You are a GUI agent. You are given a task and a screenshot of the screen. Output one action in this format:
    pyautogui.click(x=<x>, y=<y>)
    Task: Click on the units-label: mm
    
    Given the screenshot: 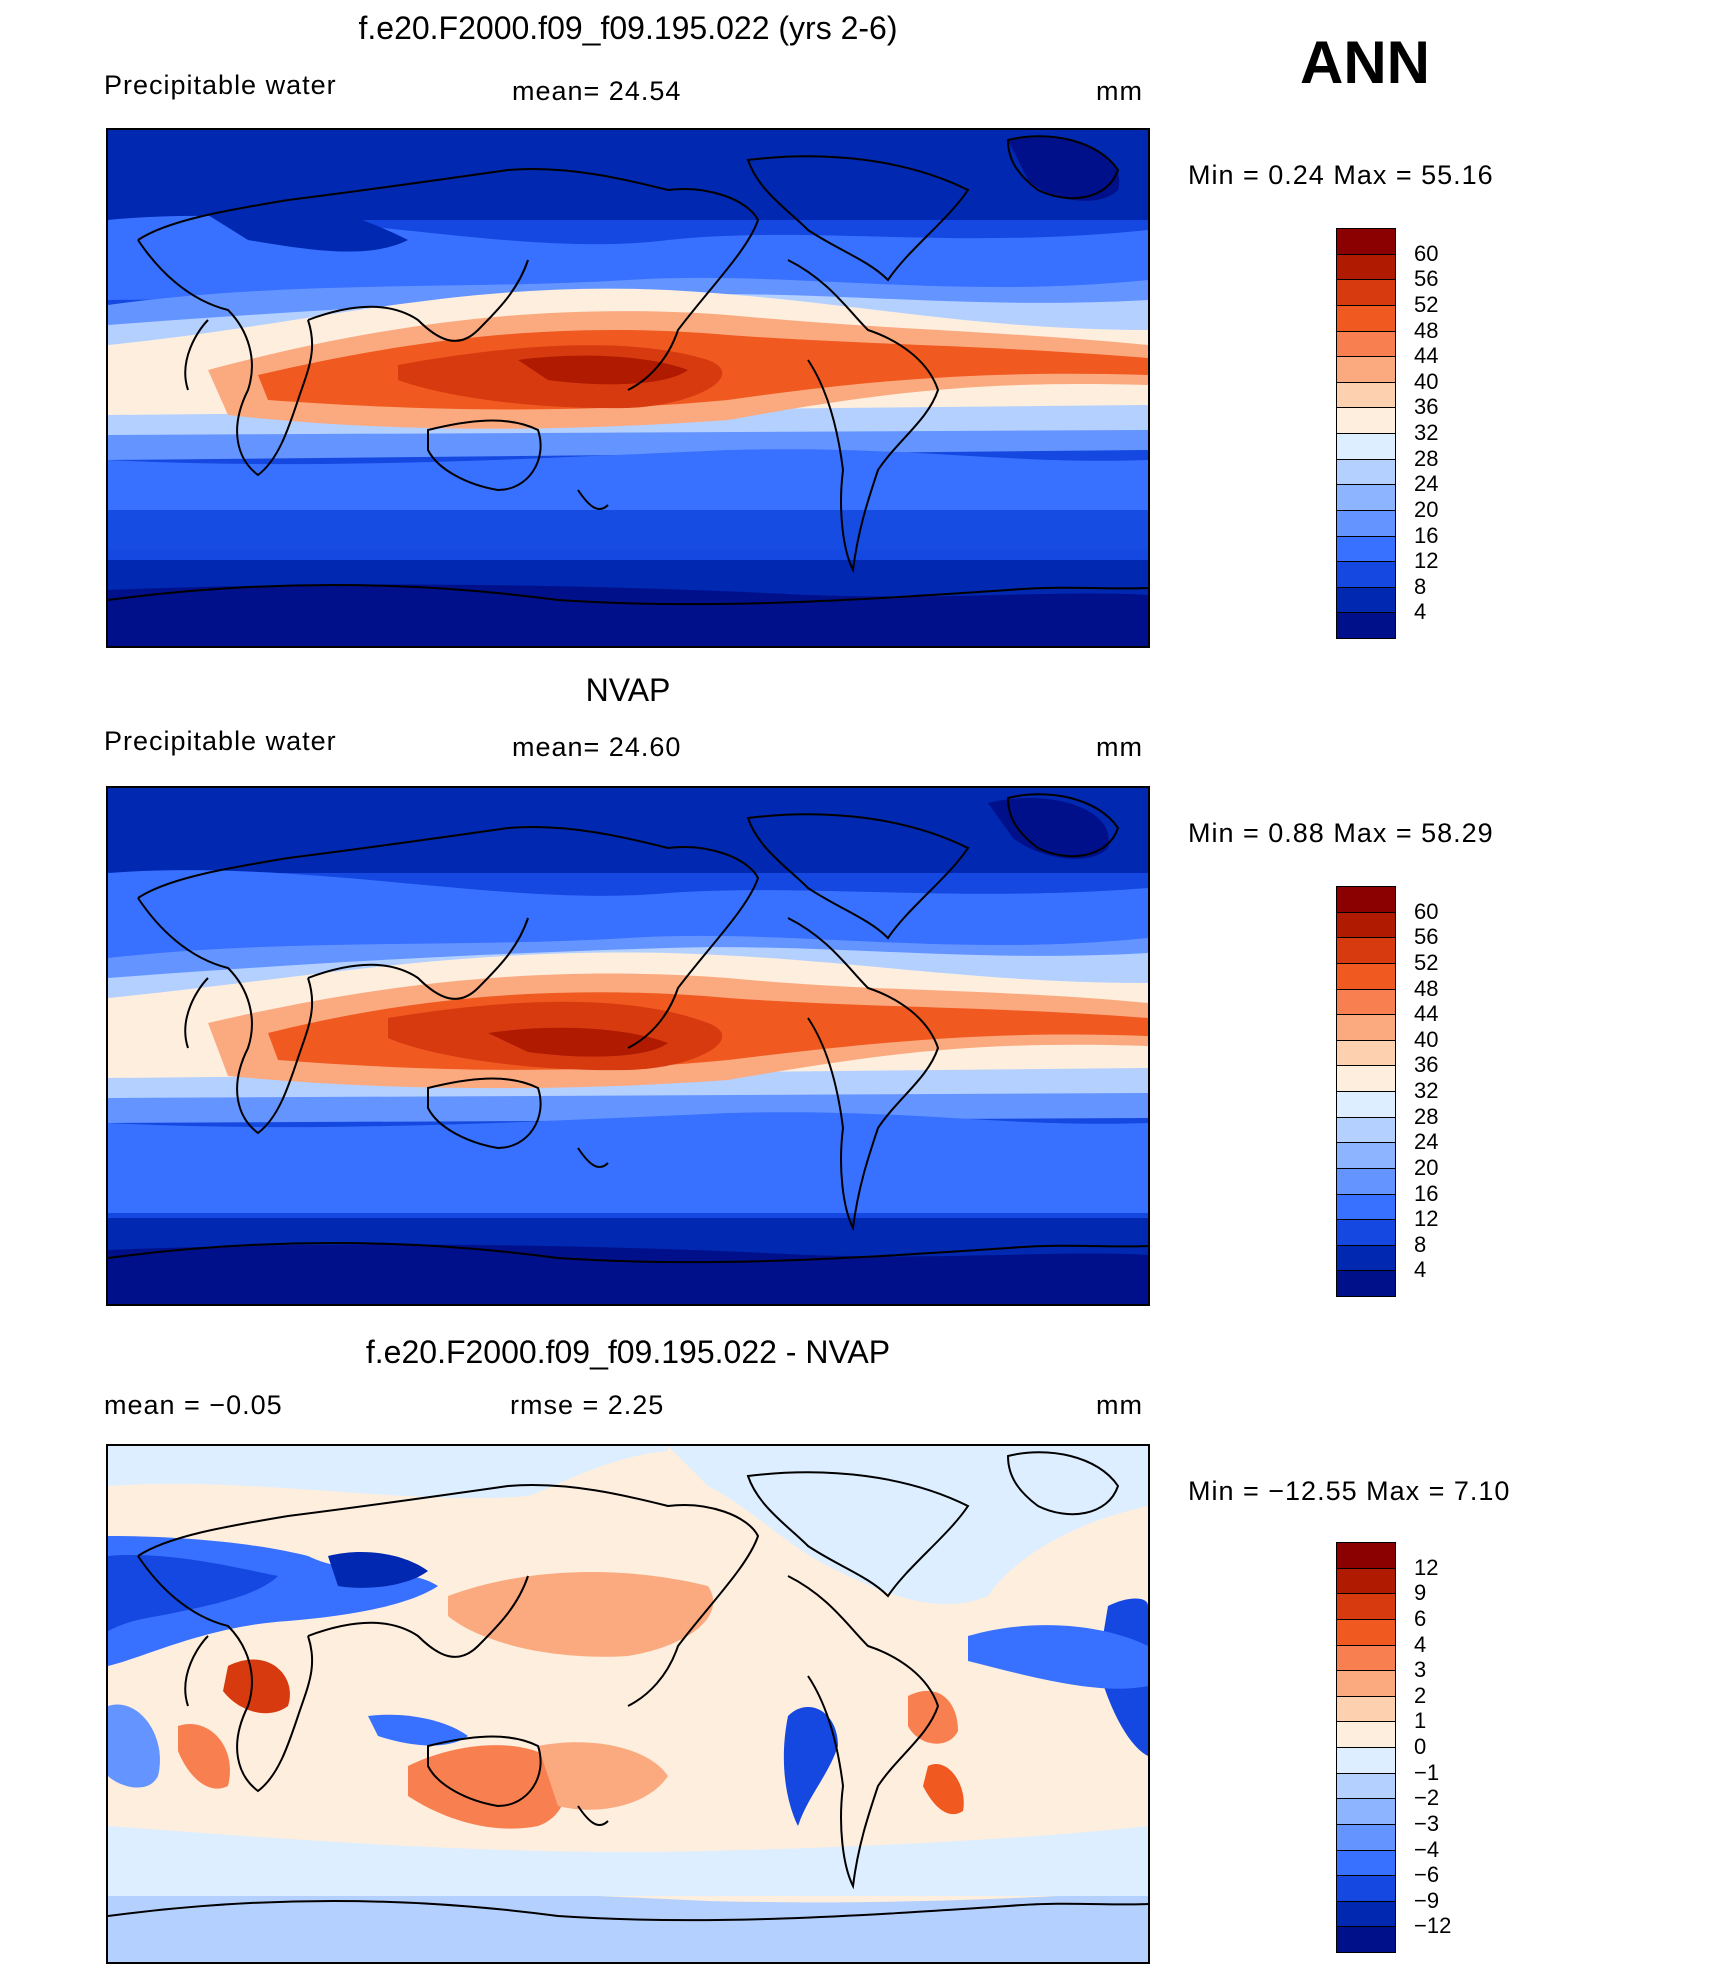 What is the action you would take?
    pyautogui.click(x=1119, y=747)
    